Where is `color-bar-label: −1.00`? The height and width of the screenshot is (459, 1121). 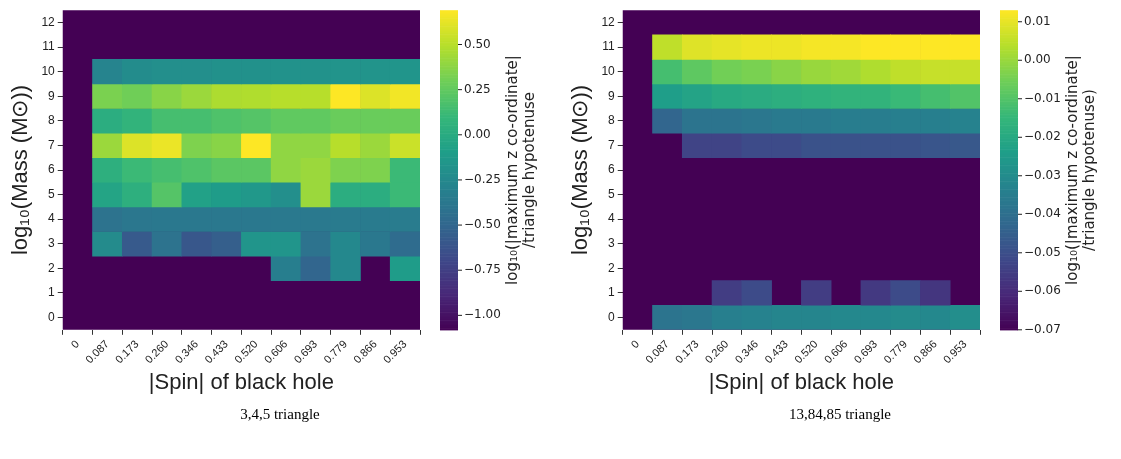
color-bar-label: −1.00 is located at coordinates (482, 314).